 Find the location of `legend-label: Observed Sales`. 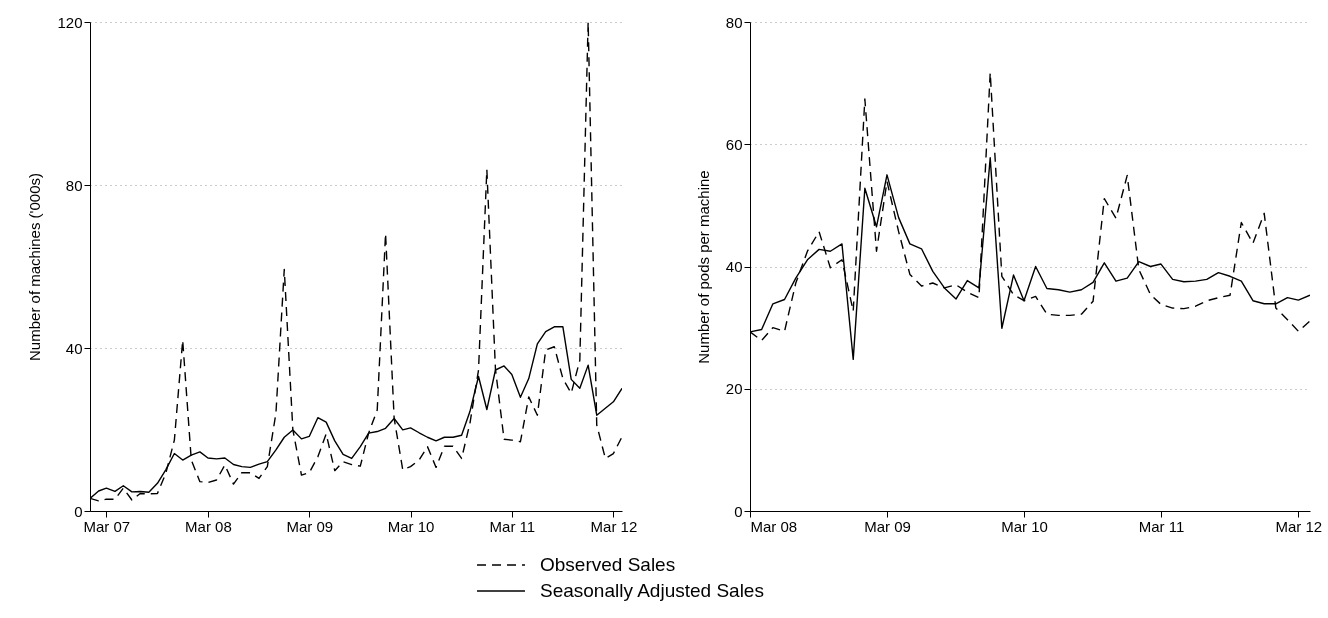

legend-label: Observed Sales is located at coordinates (608, 564).